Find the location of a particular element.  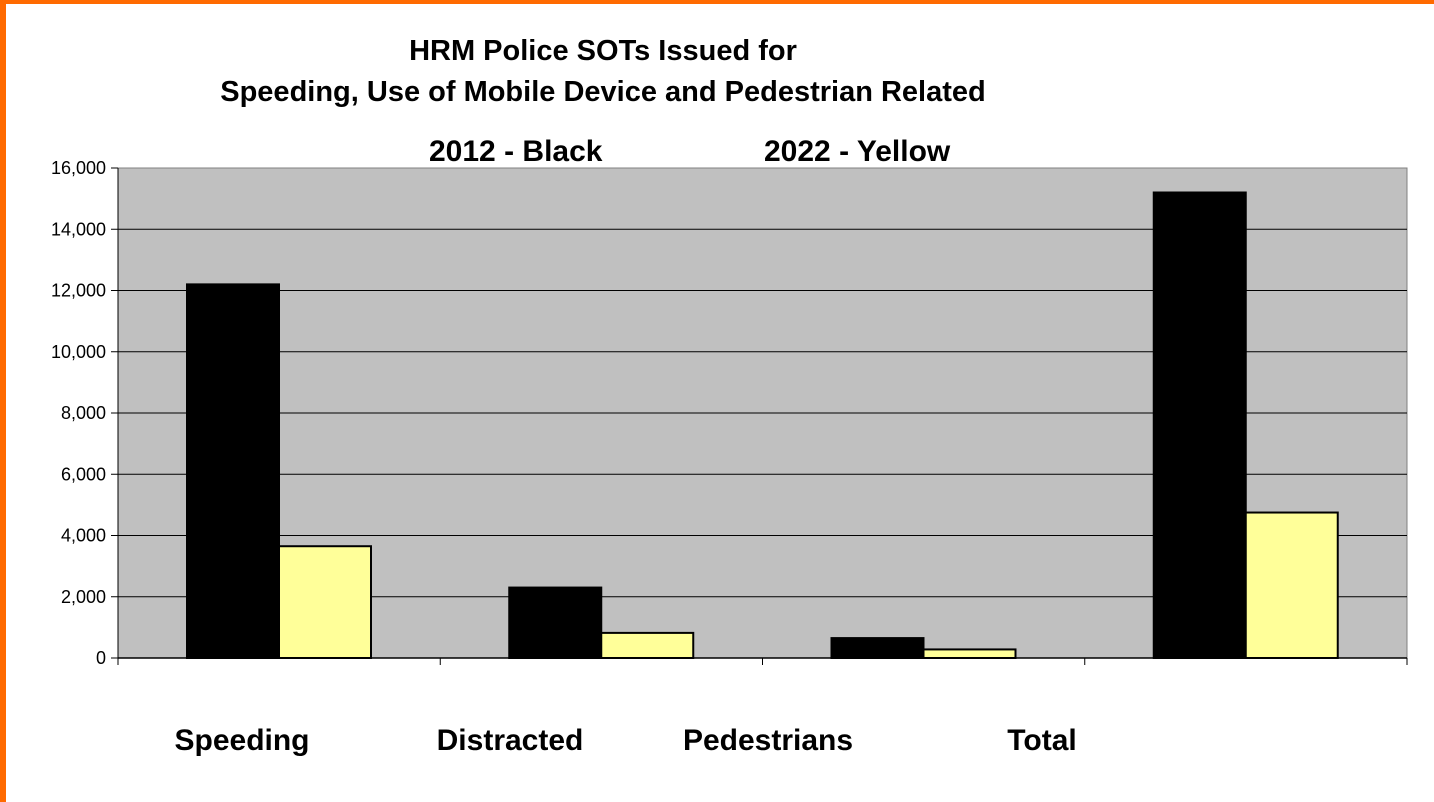

y-tick-label: 14,000 is located at coordinates (78, 229).